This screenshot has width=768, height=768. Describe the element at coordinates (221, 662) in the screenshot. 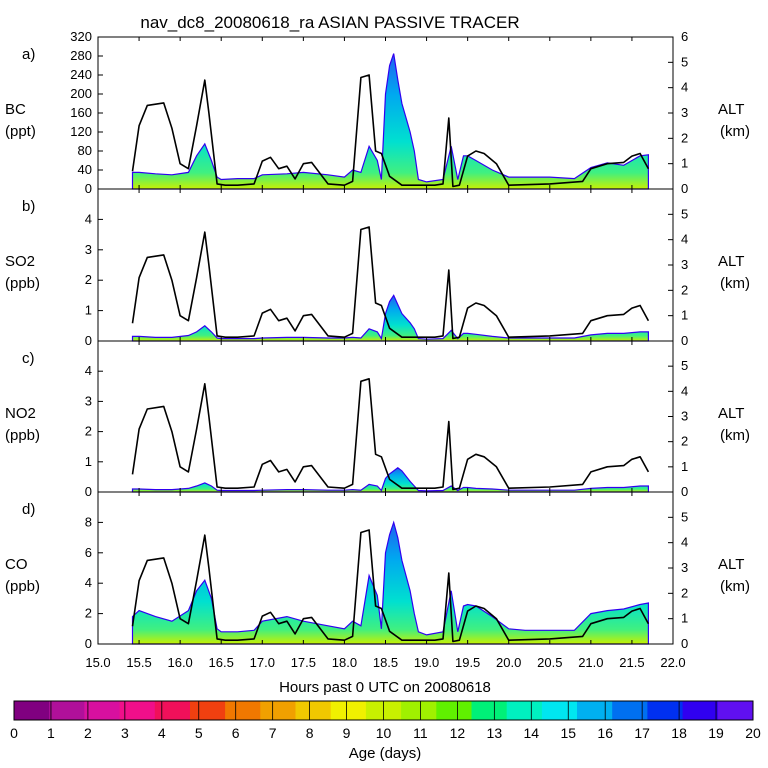

I see `x-tick-label: 16.5` at that location.